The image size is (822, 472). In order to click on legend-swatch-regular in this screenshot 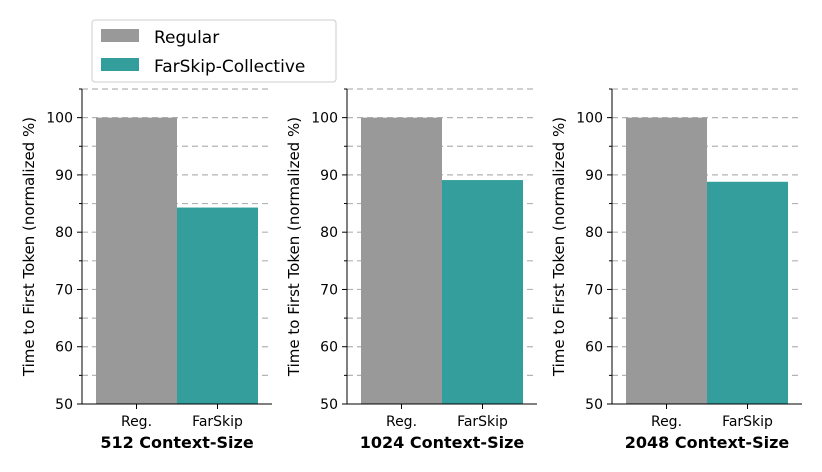, I will do `click(120, 35)`.